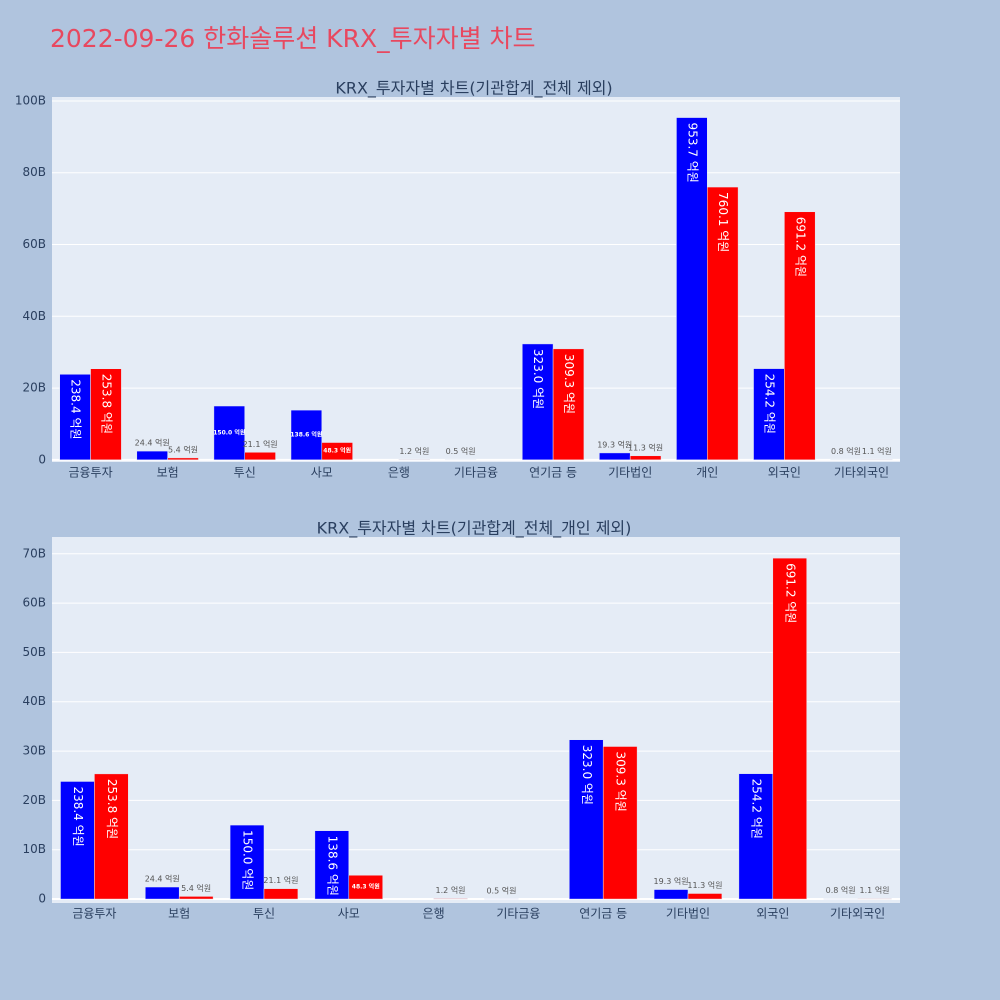 The image size is (1000, 1000). Describe the element at coordinates (34, 849) in the screenshot. I see `y-tick-label: 10B` at that location.